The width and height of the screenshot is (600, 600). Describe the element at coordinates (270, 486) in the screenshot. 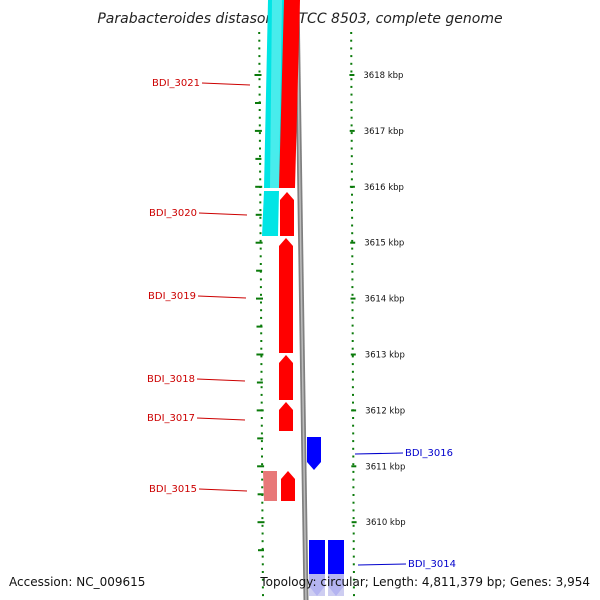

I see `gene-partner-light` at that location.